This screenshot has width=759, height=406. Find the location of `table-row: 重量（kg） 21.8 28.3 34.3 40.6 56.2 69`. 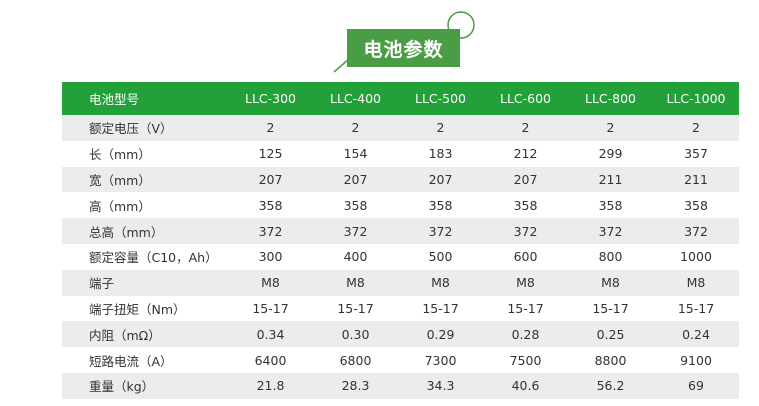

table-row: 重量（kg） 21.8 28.3 34.3 40.6 56.2 69 is located at coordinates (400, 385).